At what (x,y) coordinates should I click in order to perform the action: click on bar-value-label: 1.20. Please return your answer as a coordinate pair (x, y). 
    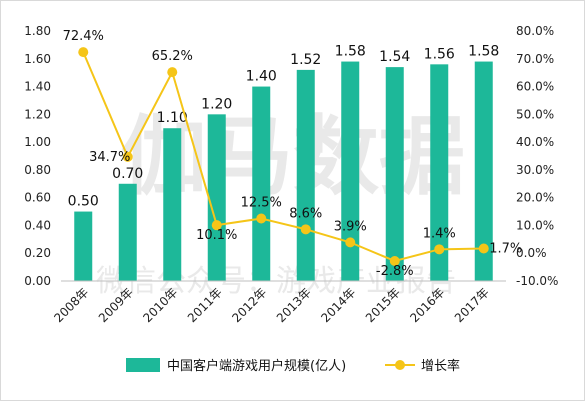
    Looking at the image, I should click on (216, 104).